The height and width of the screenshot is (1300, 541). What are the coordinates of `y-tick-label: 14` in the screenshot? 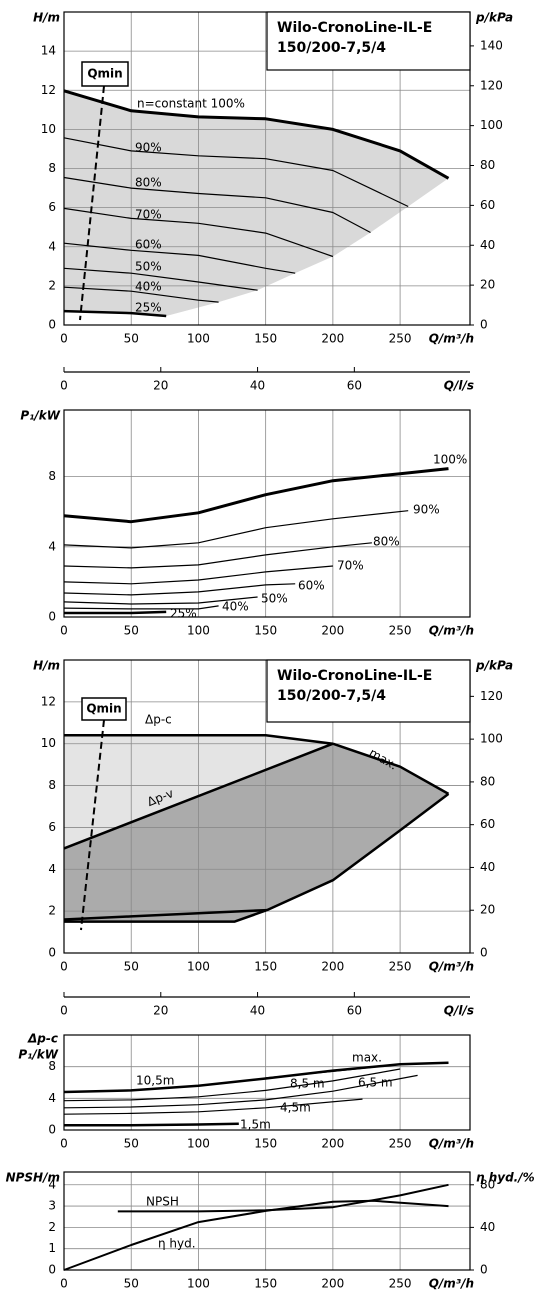 It's located at (48, 51).